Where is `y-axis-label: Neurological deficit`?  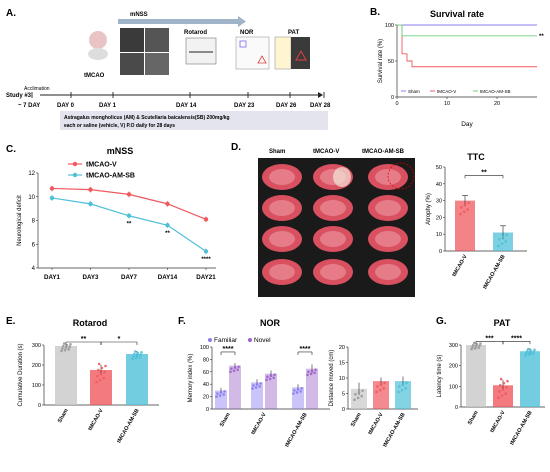
y-axis-label: Neurological deficit is located at coordinates (20, 220).